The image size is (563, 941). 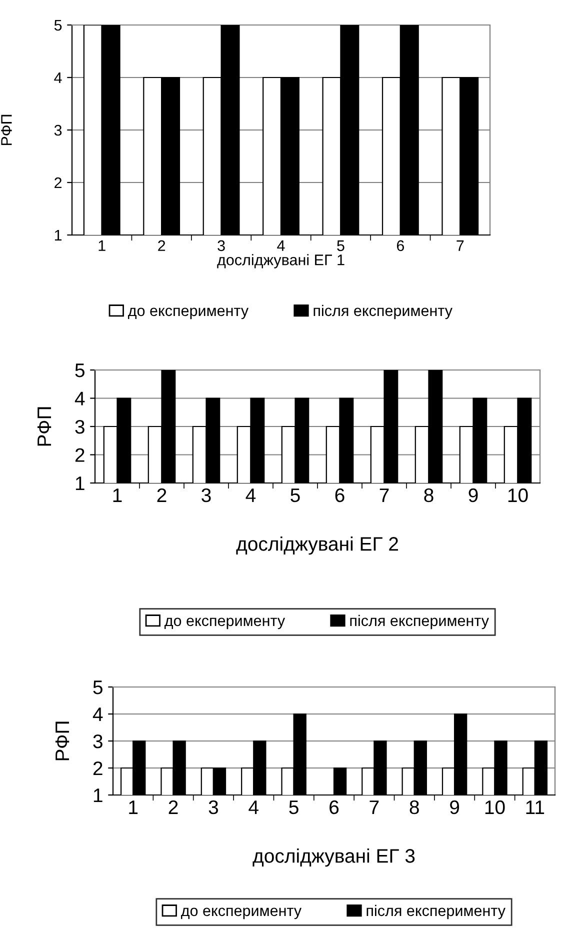 What do you see at coordinates (535, 807) in the screenshot?
I see `x-tick-label: 11` at bounding box center [535, 807].